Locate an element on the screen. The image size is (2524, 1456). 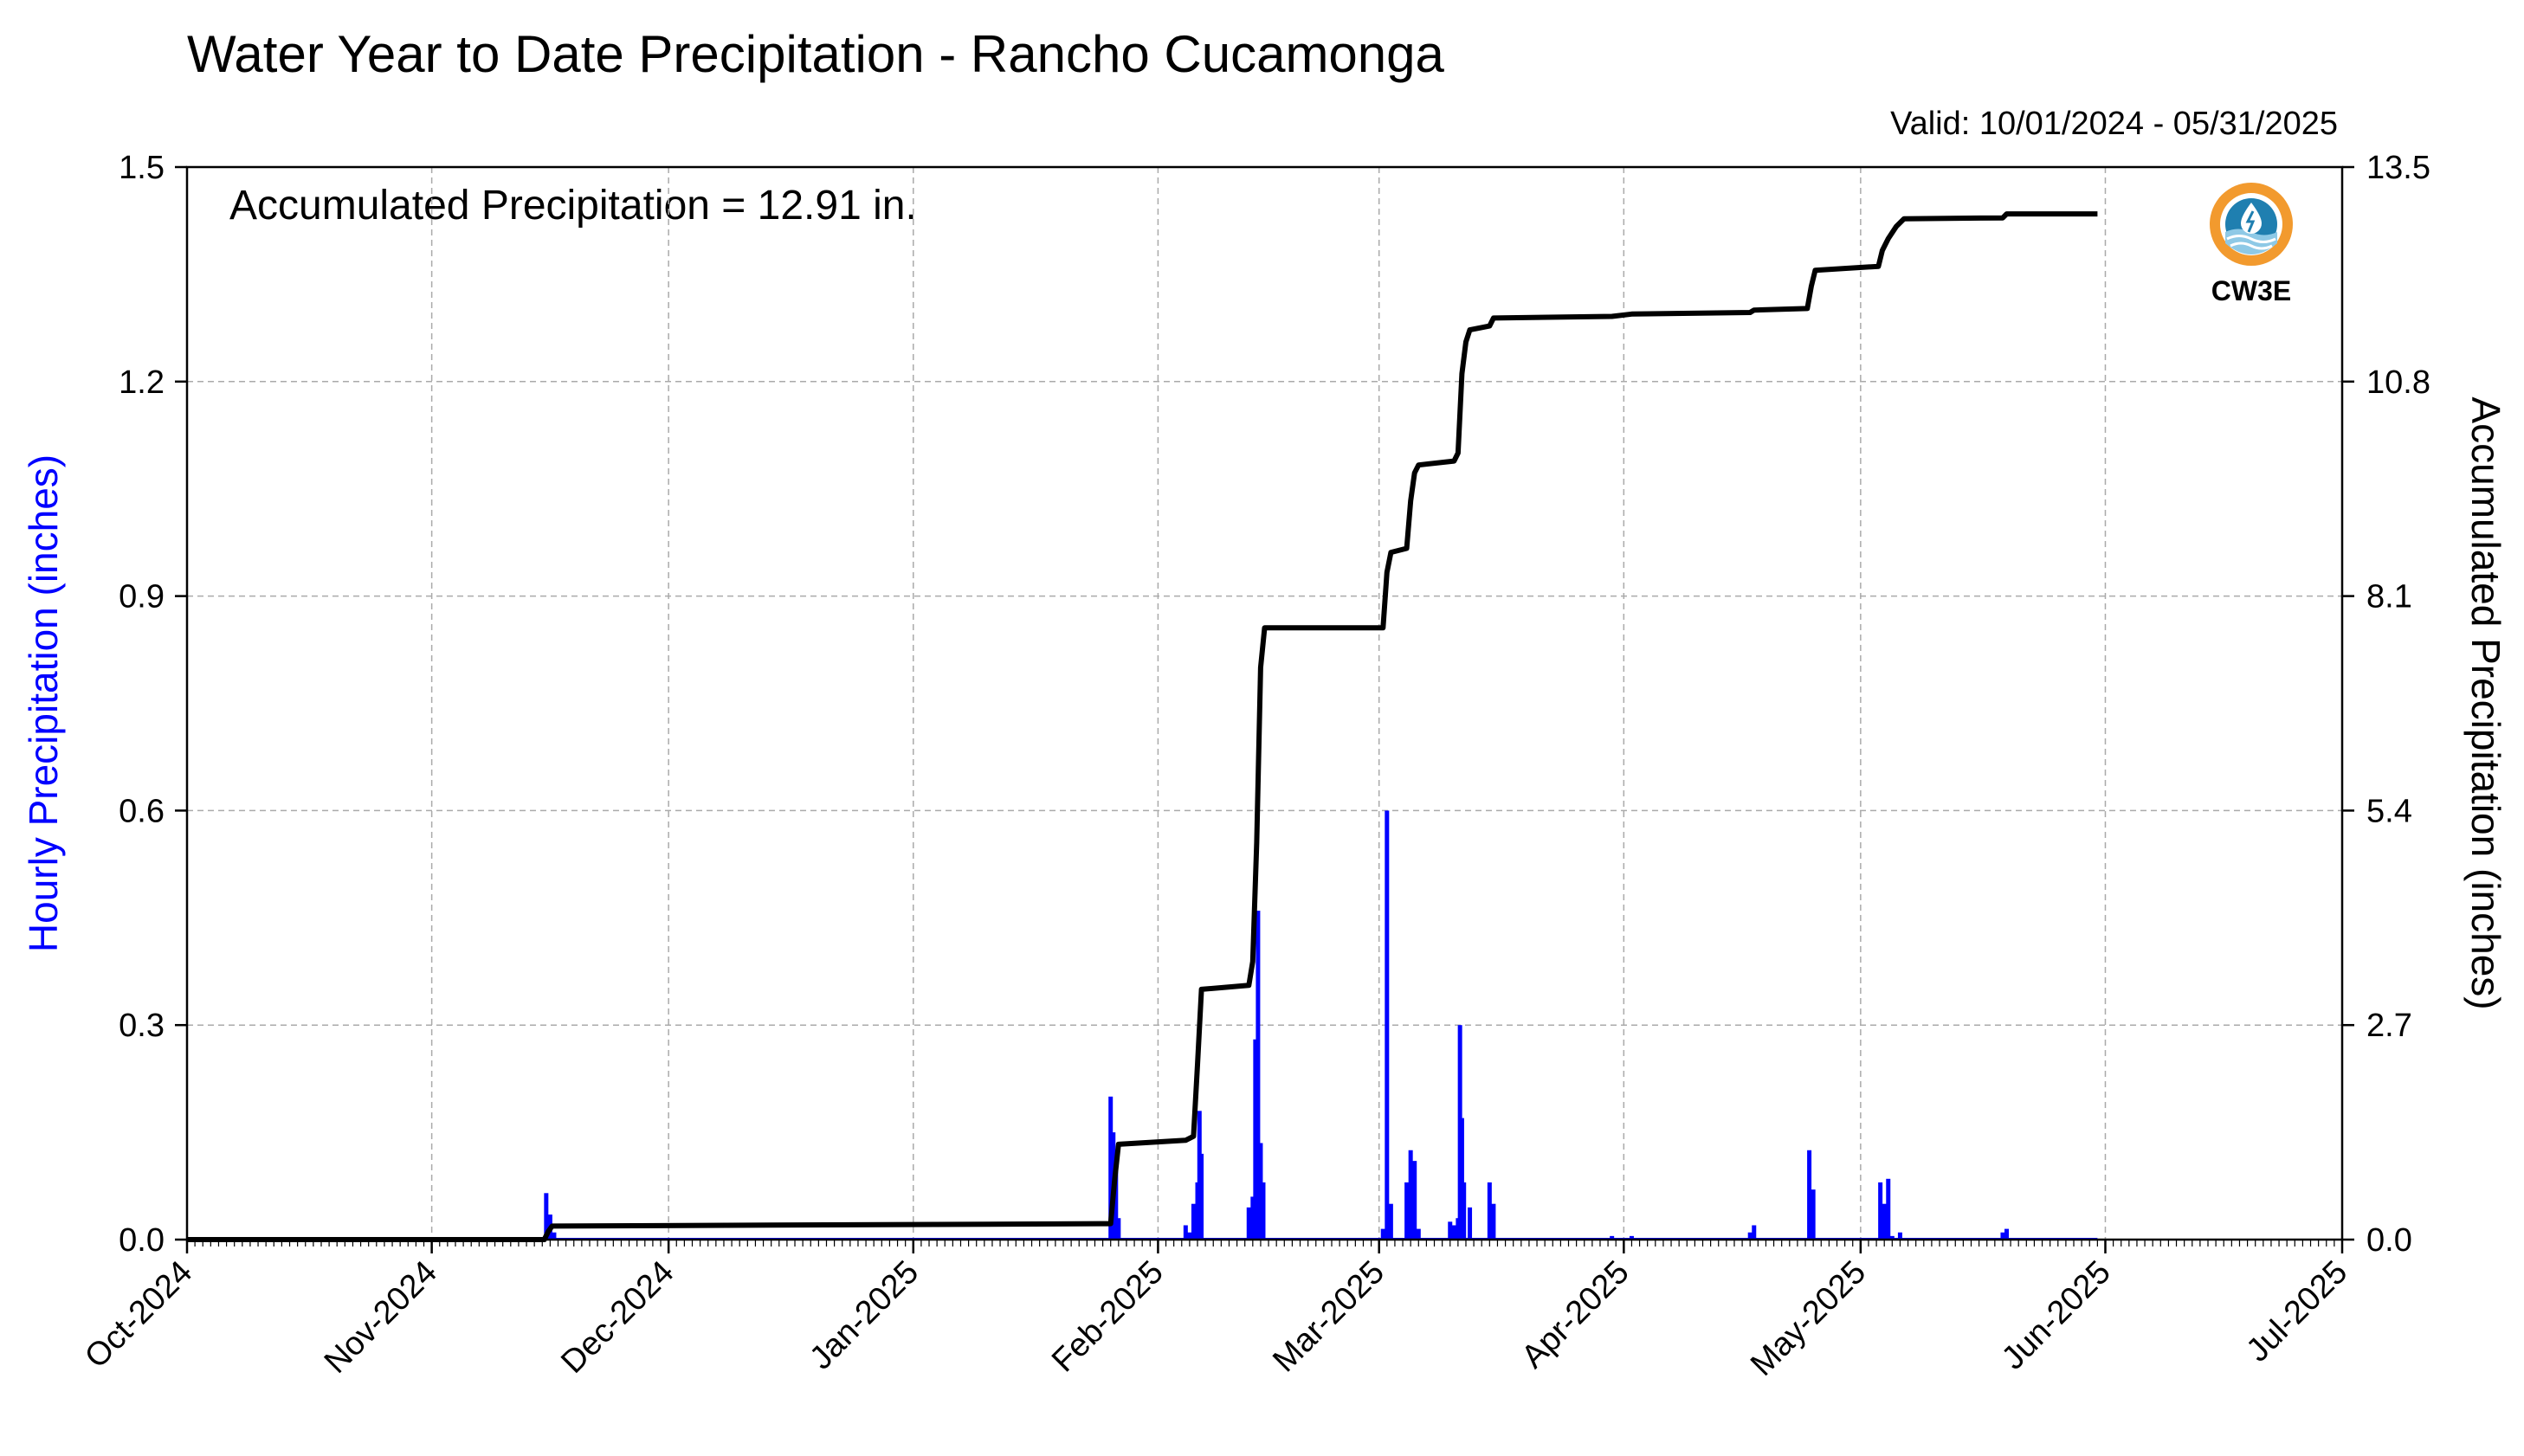
cw3e-logo: CW3E is located at coordinates (2251, 245).